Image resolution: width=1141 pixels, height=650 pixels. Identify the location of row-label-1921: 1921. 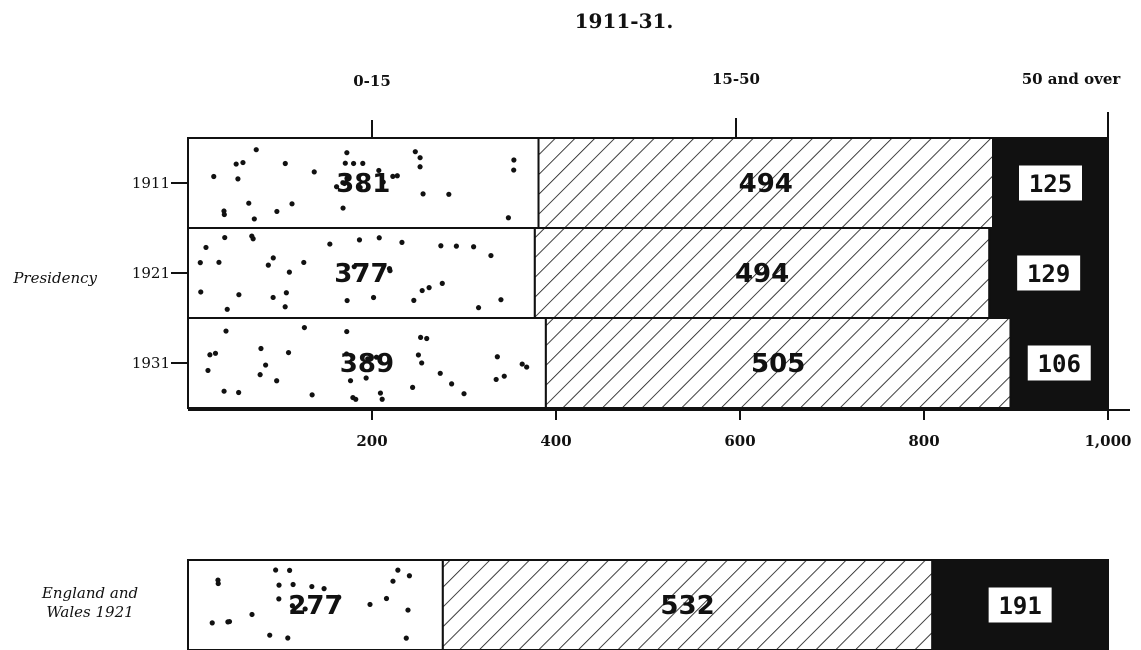
(151, 273).